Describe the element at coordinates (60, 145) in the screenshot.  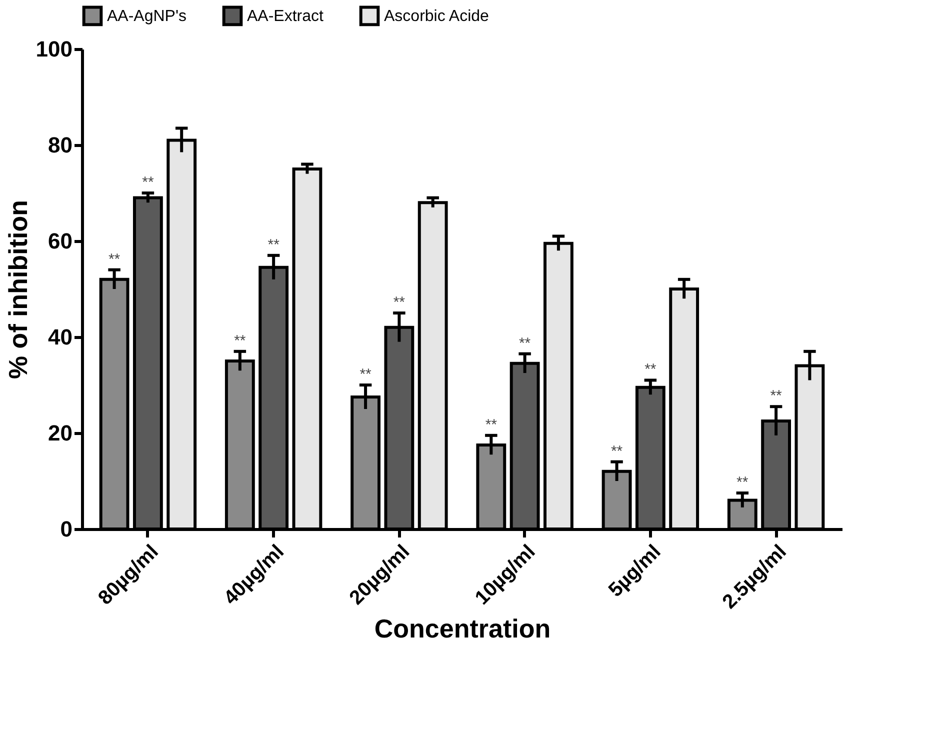
I see `y-tick-label: 80` at that location.